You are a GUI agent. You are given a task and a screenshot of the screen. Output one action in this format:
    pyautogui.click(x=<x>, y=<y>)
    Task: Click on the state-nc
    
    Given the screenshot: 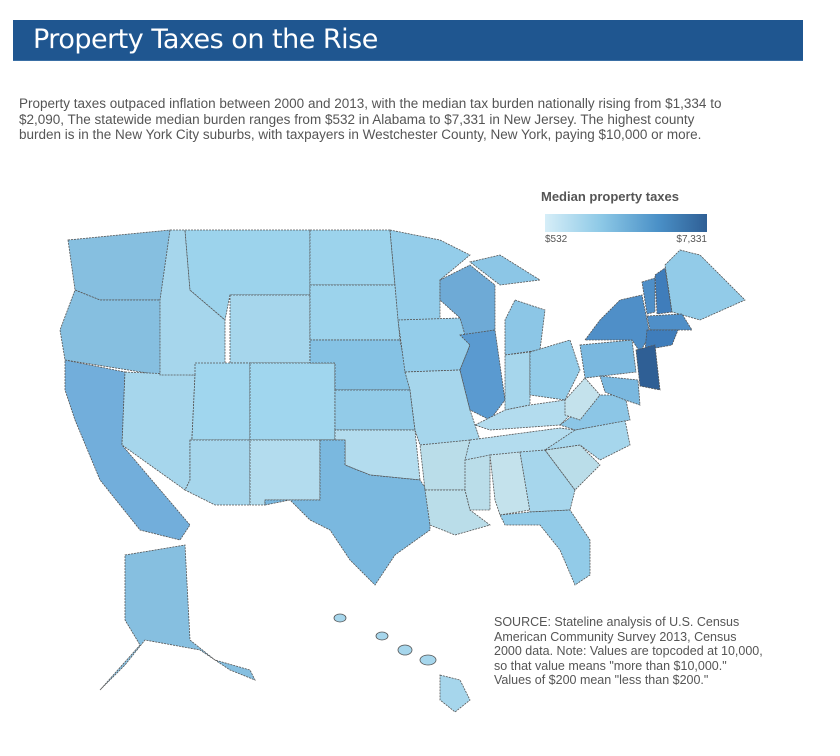 What is the action you would take?
    pyautogui.click(x=587, y=440)
    